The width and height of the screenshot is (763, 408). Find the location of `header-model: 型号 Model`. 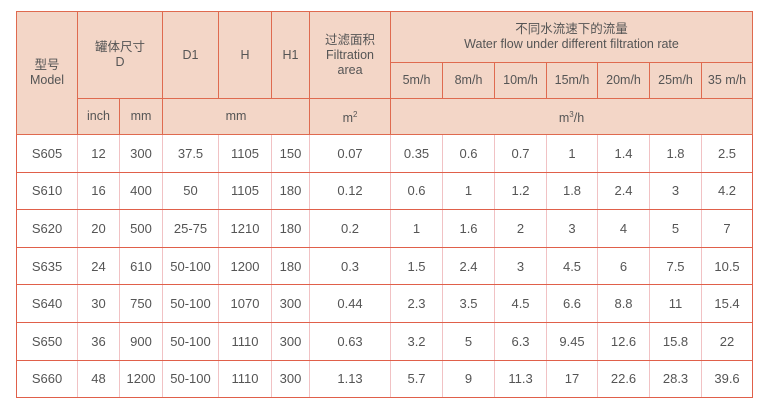

header-model: 型号 Model is located at coordinates (47, 73).